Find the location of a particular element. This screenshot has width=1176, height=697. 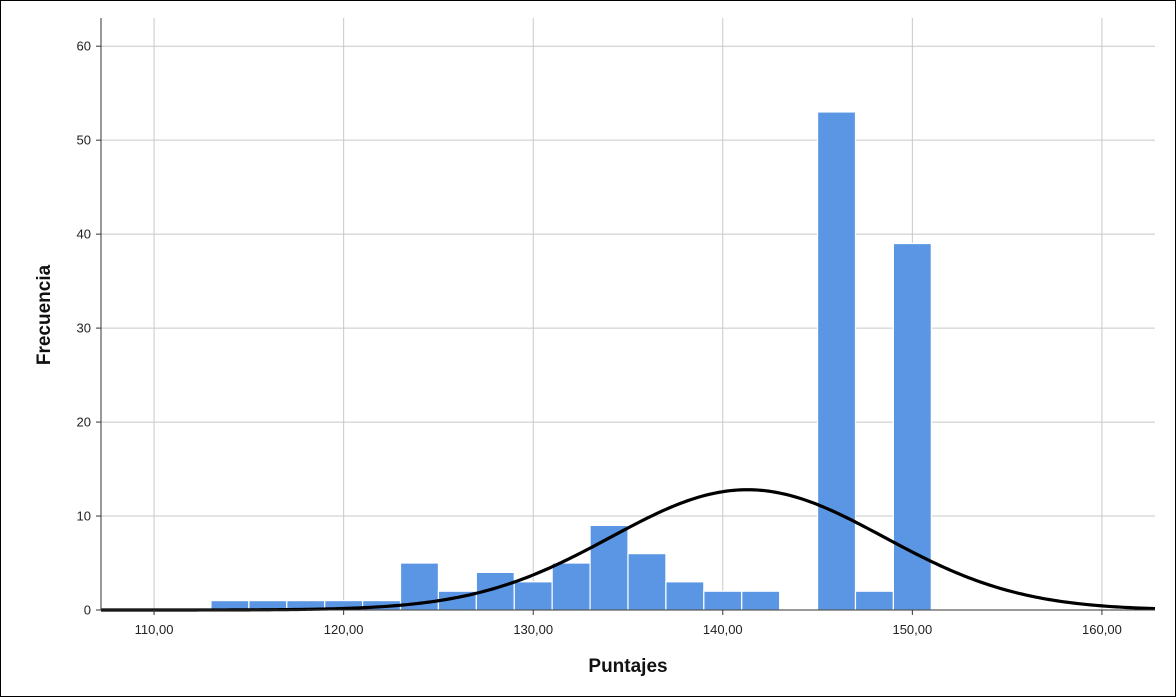

x-tick-label: 160,00 is located at coordinates (1102, 629).